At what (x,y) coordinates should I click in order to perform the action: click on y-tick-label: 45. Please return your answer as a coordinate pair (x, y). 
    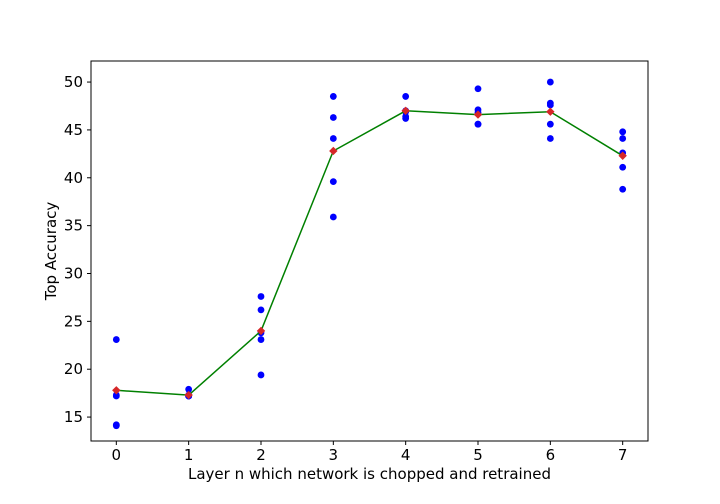
    Looking at the image, I should click on (73, 130).